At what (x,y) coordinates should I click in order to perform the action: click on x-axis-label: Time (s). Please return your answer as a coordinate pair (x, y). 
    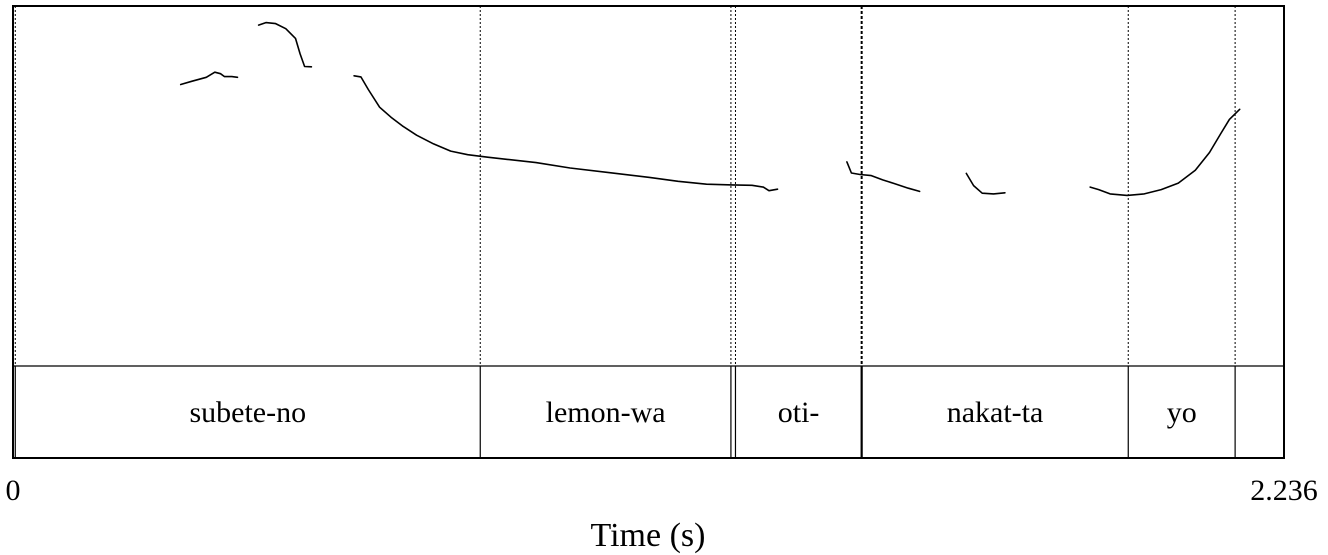
    Looking at the image, I should click on (648, 535).